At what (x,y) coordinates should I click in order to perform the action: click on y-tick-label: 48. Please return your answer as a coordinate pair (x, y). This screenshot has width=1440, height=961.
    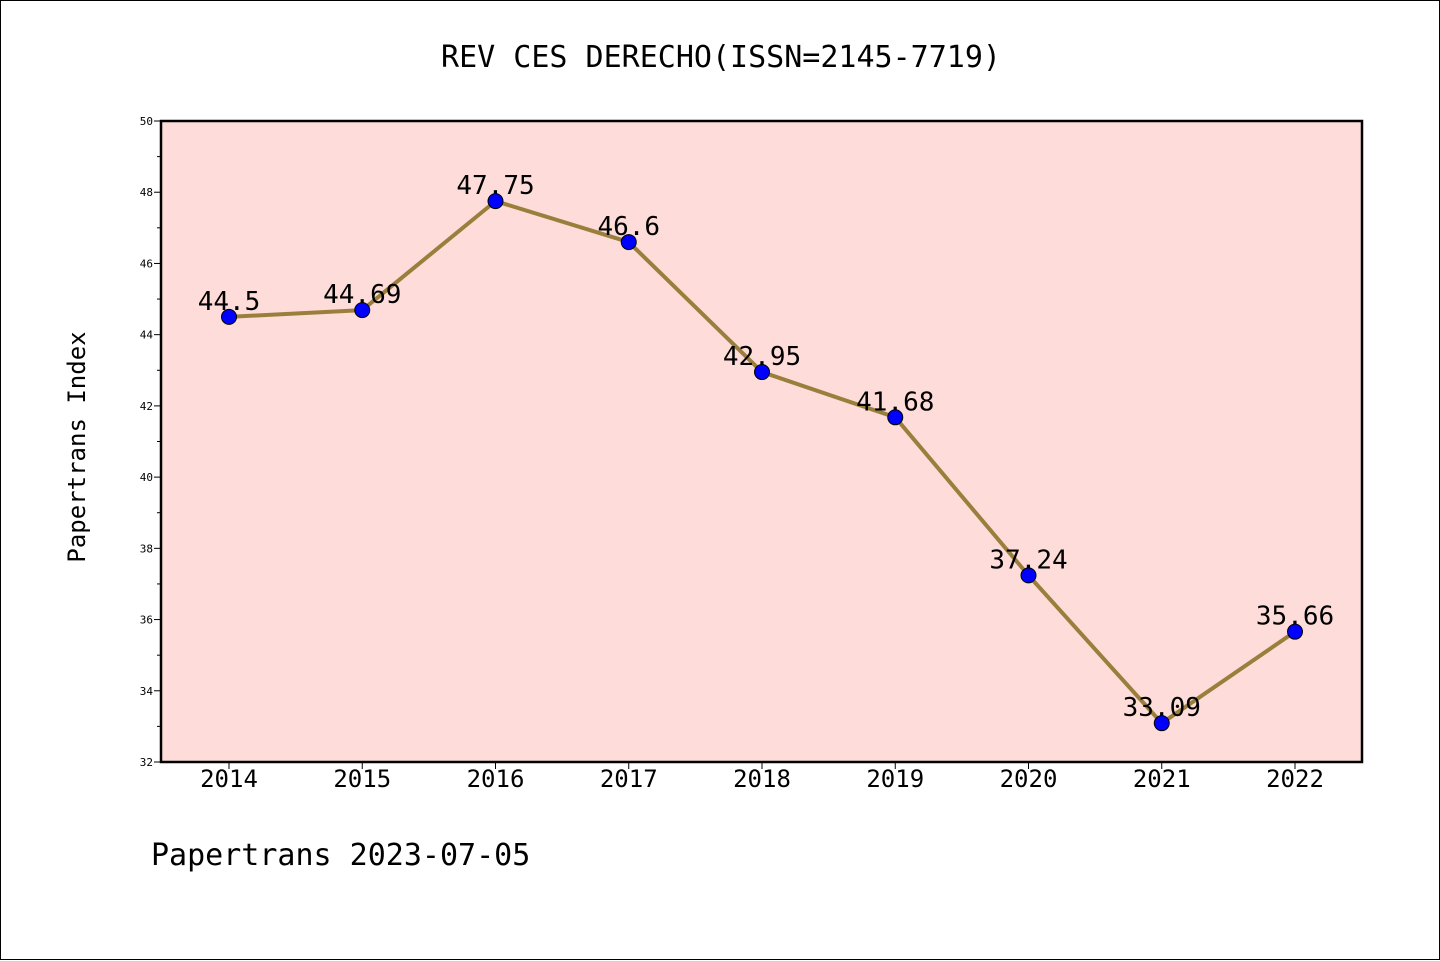
    Looking at the image, I should click on (146, 192).